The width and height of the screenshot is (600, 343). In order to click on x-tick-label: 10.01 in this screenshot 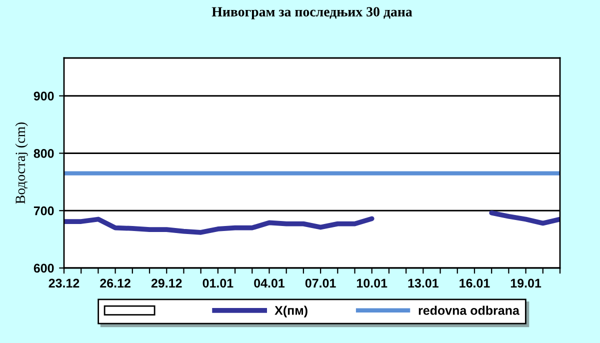, I will do `click(372, 283)`.